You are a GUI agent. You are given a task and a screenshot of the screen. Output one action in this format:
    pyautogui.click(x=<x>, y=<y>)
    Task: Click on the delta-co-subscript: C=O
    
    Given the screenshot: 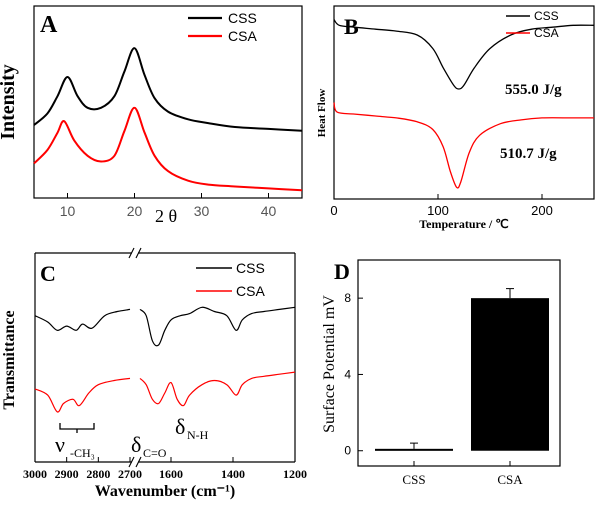 What is the action you would take?
    pyautogui.click(x=155, y=453)
    